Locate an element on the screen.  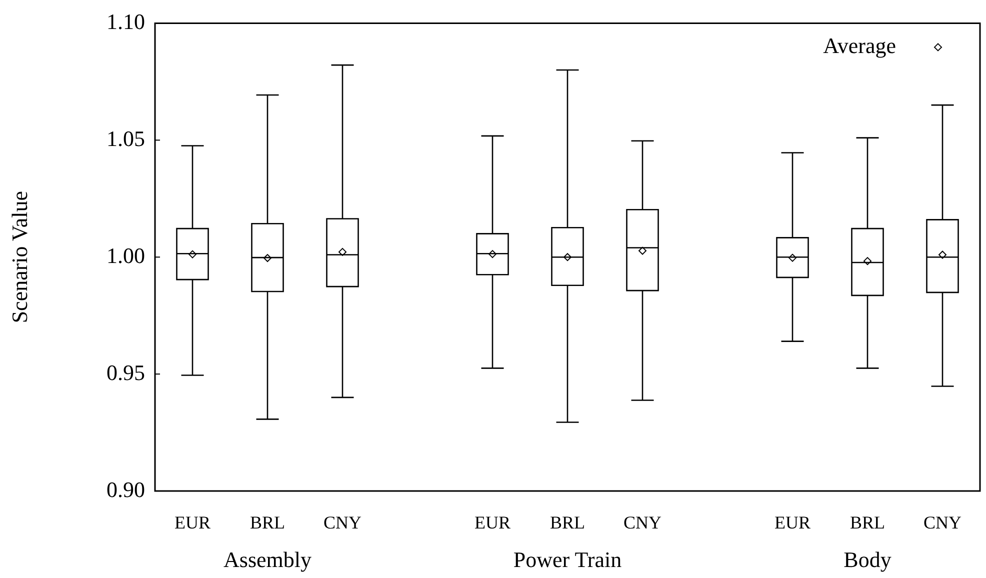
text: Body is located at coordinates (868, 559).